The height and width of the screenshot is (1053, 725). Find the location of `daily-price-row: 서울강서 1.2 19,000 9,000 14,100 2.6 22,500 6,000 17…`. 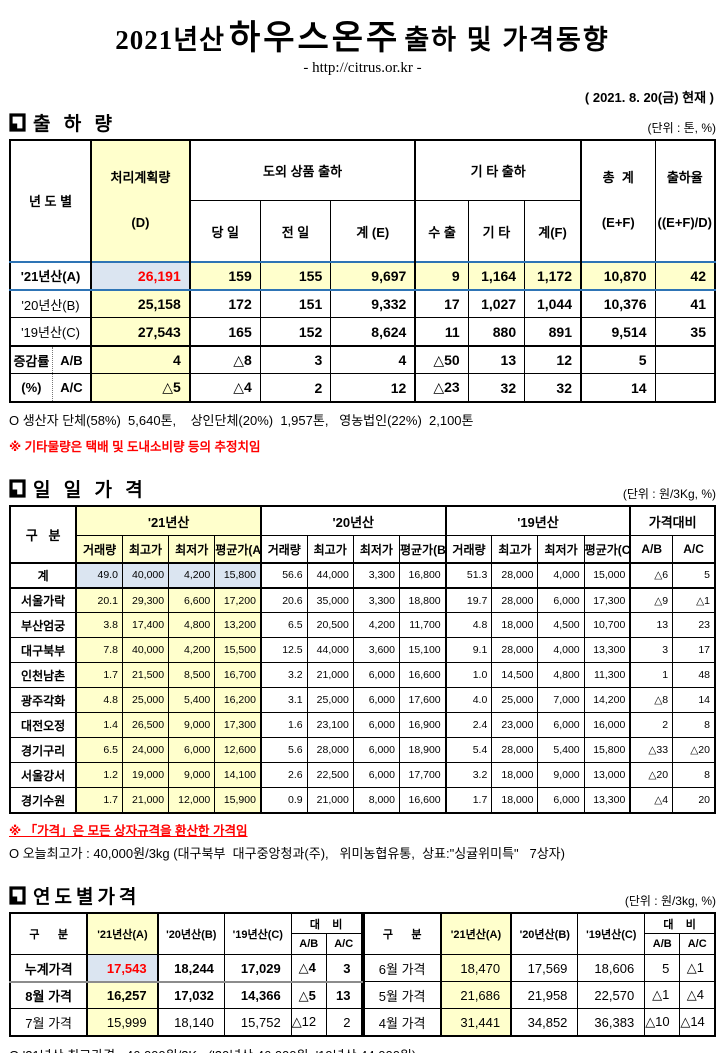

daily-price-row: 서울강서 1.2 19,000 9,000 14,100 2.6 22,500 6,000 17… is located at coordinates (362, 775).